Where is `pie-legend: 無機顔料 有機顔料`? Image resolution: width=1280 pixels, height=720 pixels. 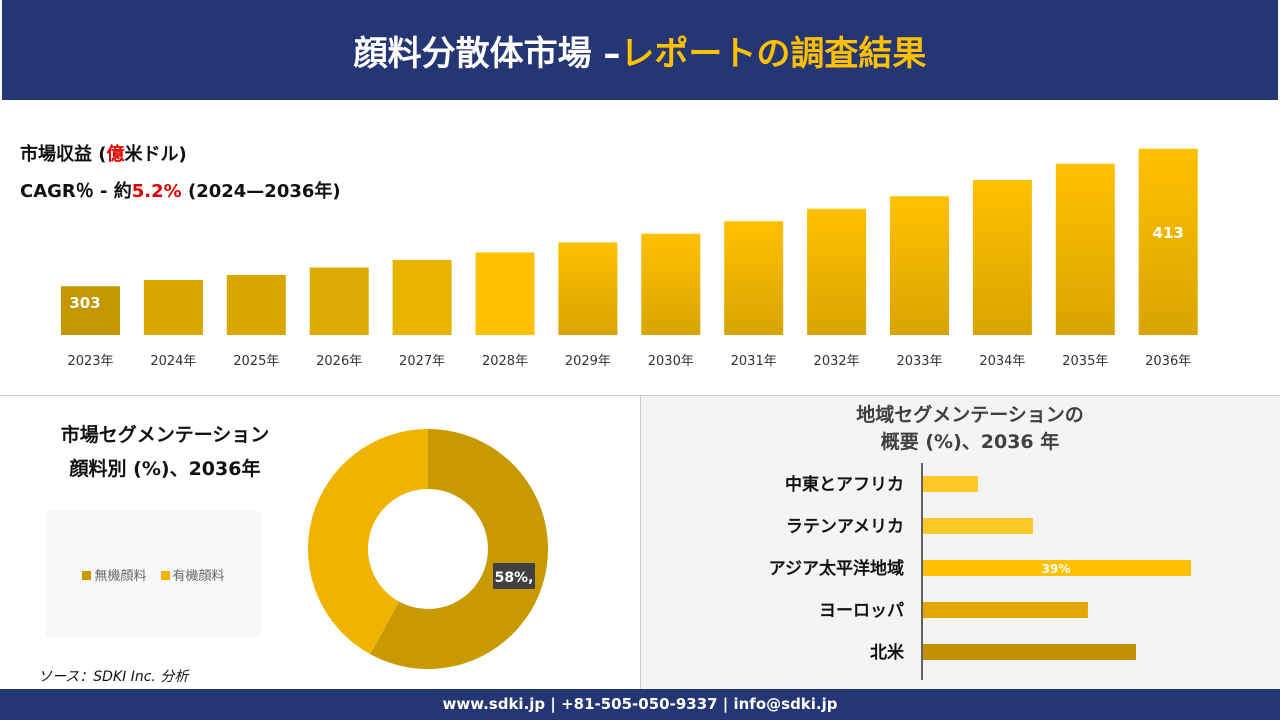 pie-legend: 無機顔料 有機顔料 is located at coordinates (153, 574).